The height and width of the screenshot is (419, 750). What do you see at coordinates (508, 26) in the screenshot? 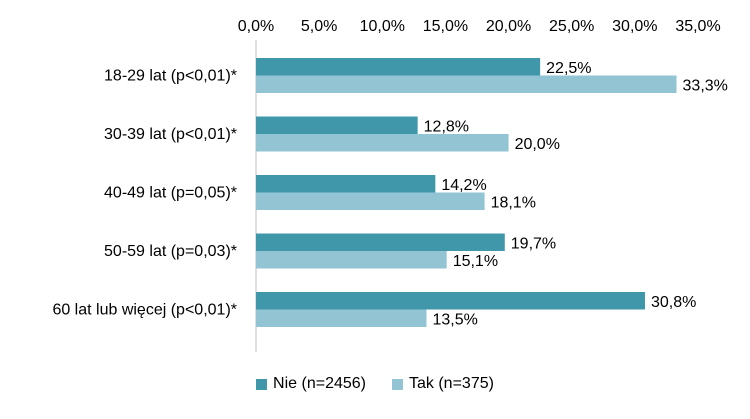
I see `x-tick-label: 20,0%` at bounding box center [508, 26].